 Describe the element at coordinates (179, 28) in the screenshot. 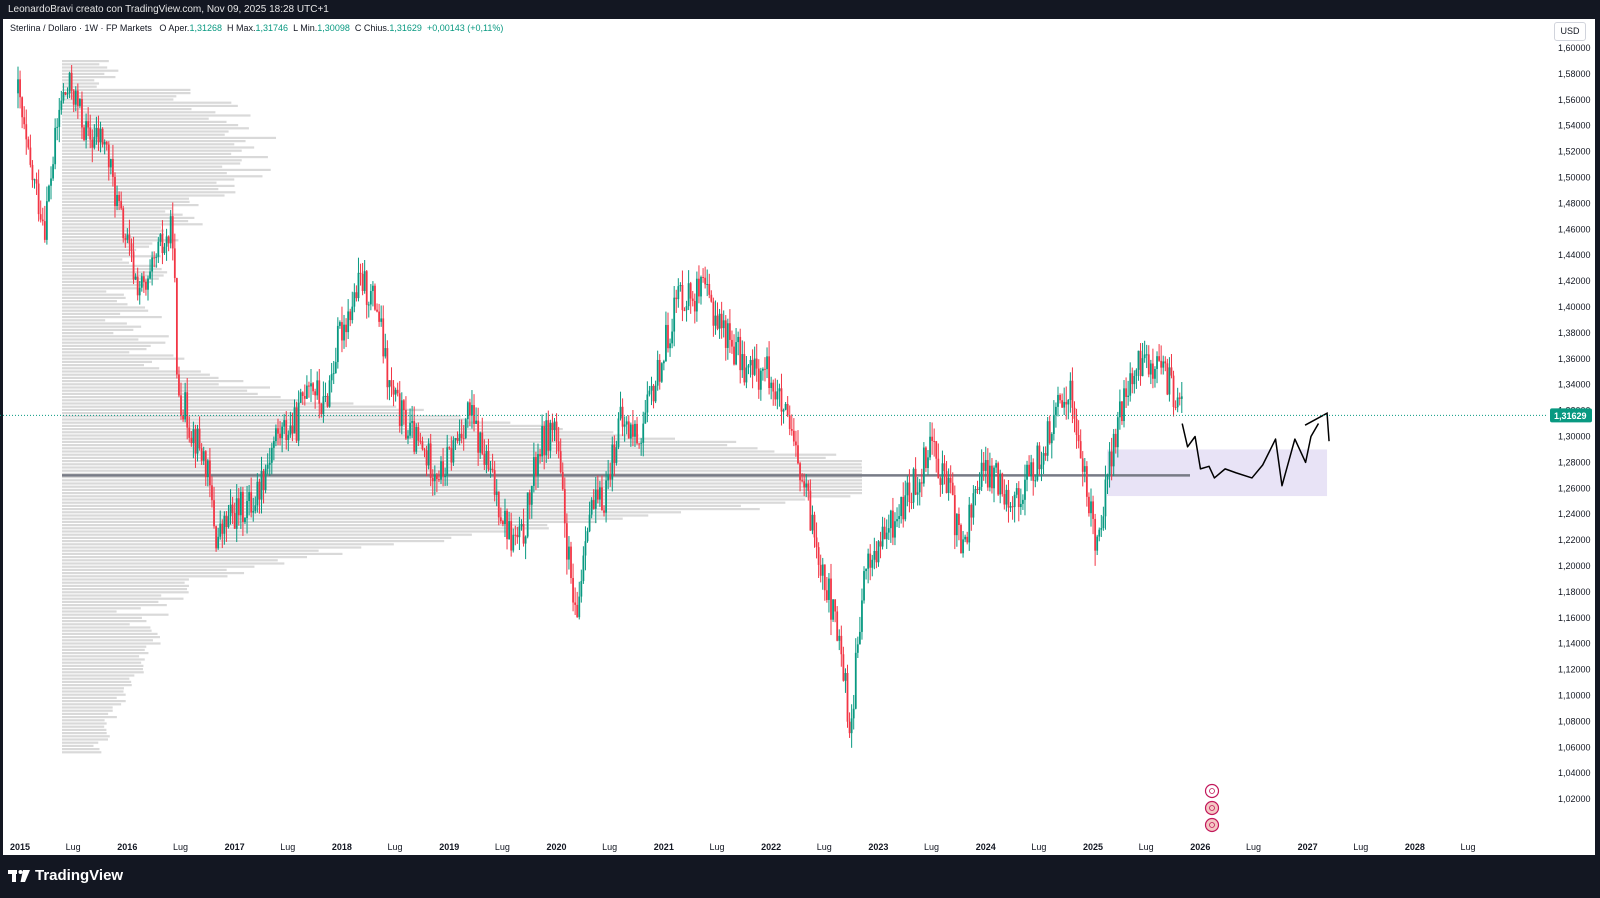

I see `open-key-it: Aper.` at that location.